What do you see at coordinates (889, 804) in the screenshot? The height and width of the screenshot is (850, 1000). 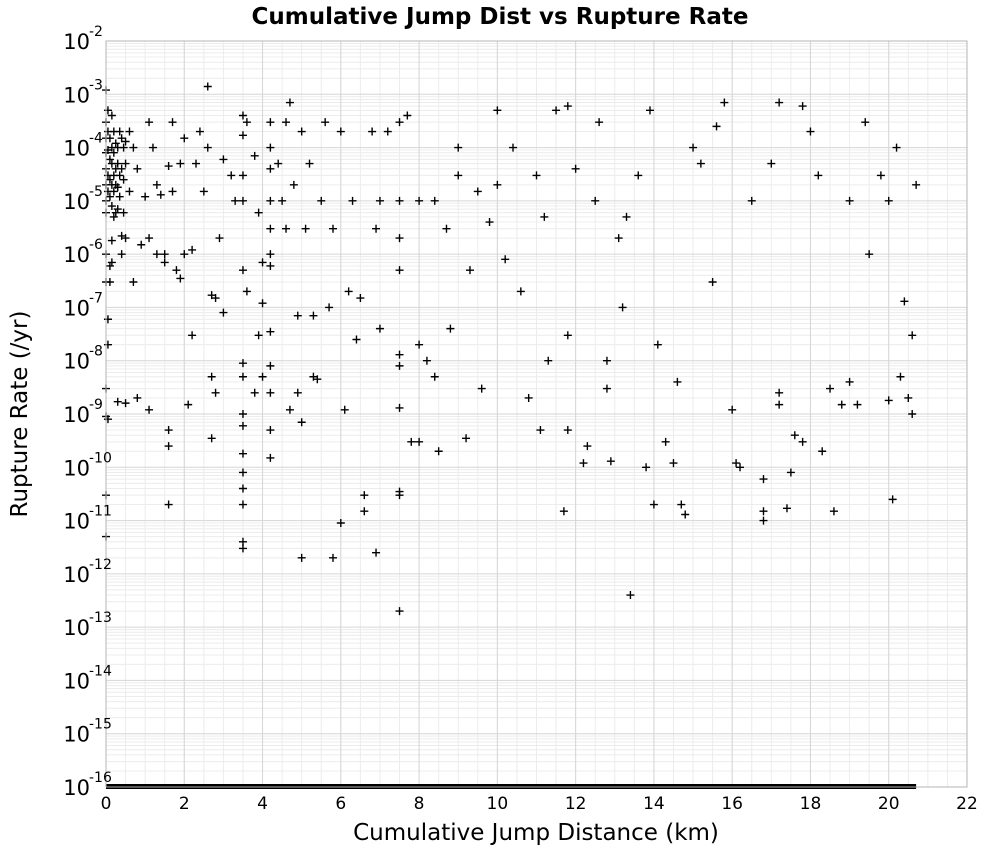 I see `x-tick-label: 20` at bounding box center [889, 804].